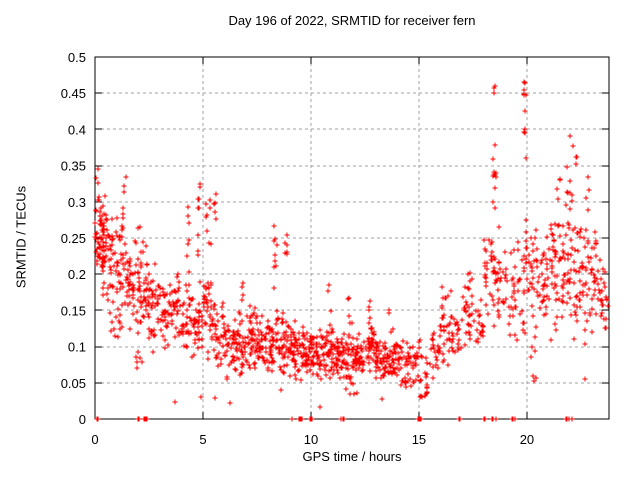  Describe the element at coordinates (202, 439) in the screenshot. I see `x-tick-label: 5` at that location.